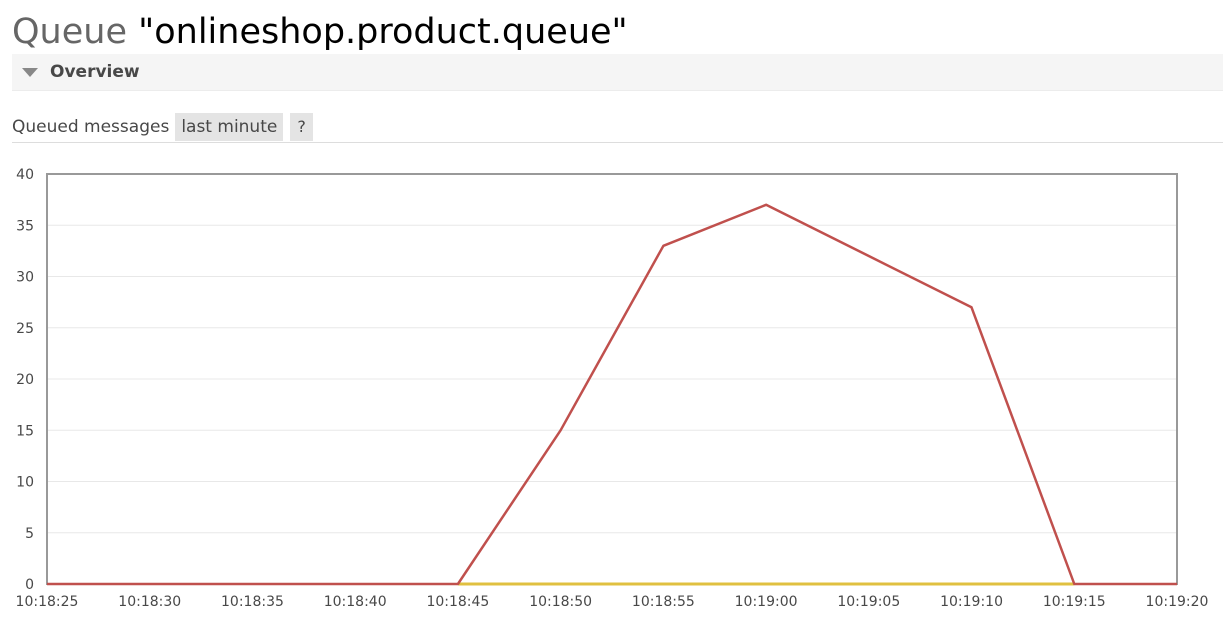 Image resolution: width=1223 pixels, height=625 pixels. I want to click on x-tick-label: 10:19:10, so click(971, 602).